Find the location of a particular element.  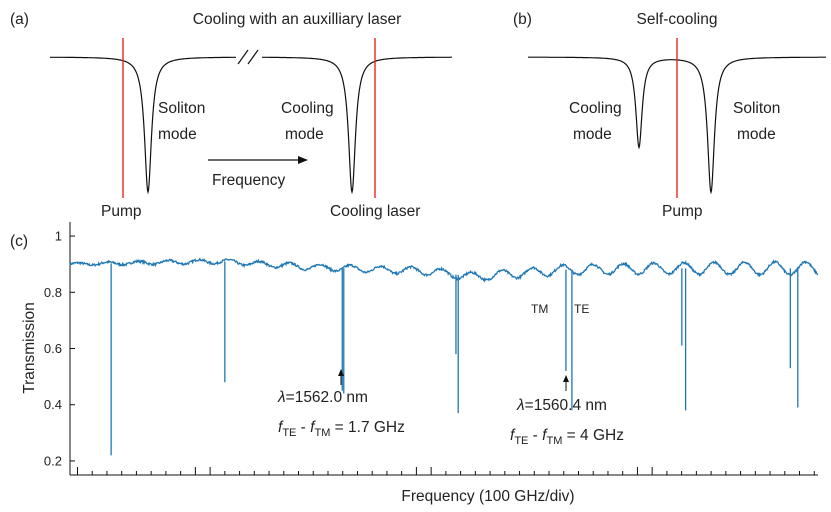

soliton-label-a-1: Soliton is located at coordinates (181, 108).